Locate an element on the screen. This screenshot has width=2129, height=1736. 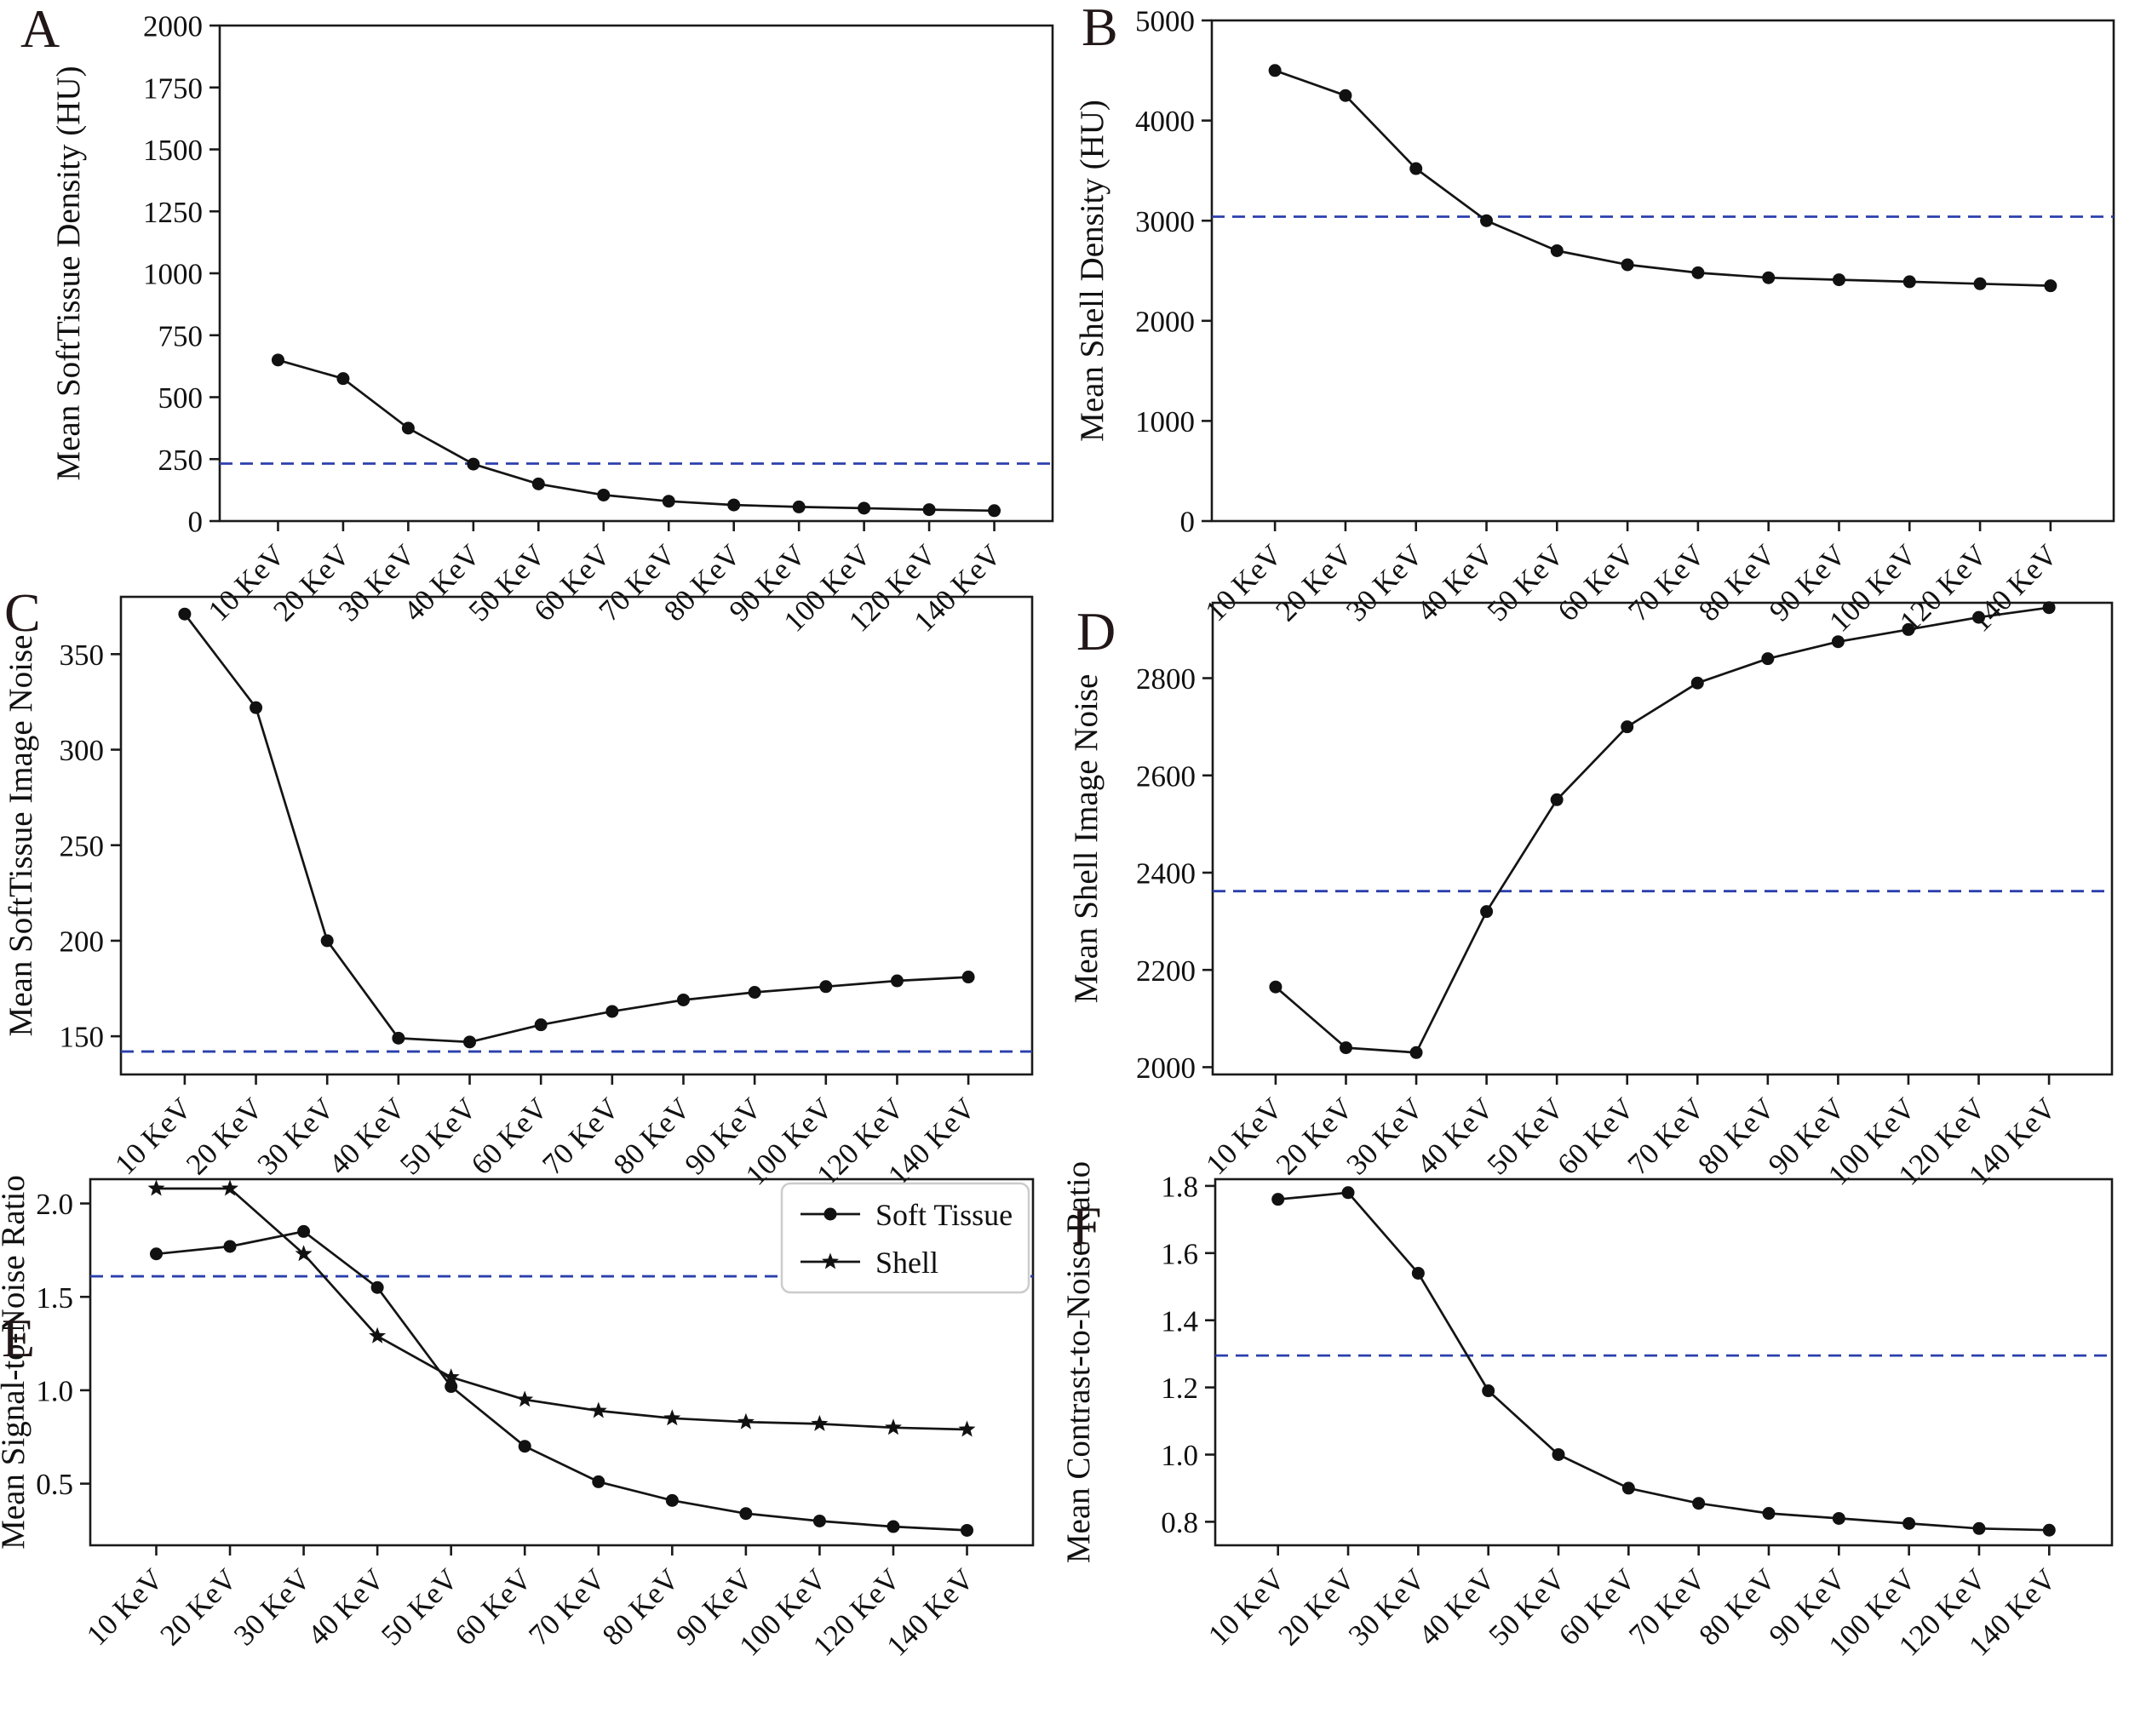
series-shell-image-noise is located at coordinates (1662, 830).